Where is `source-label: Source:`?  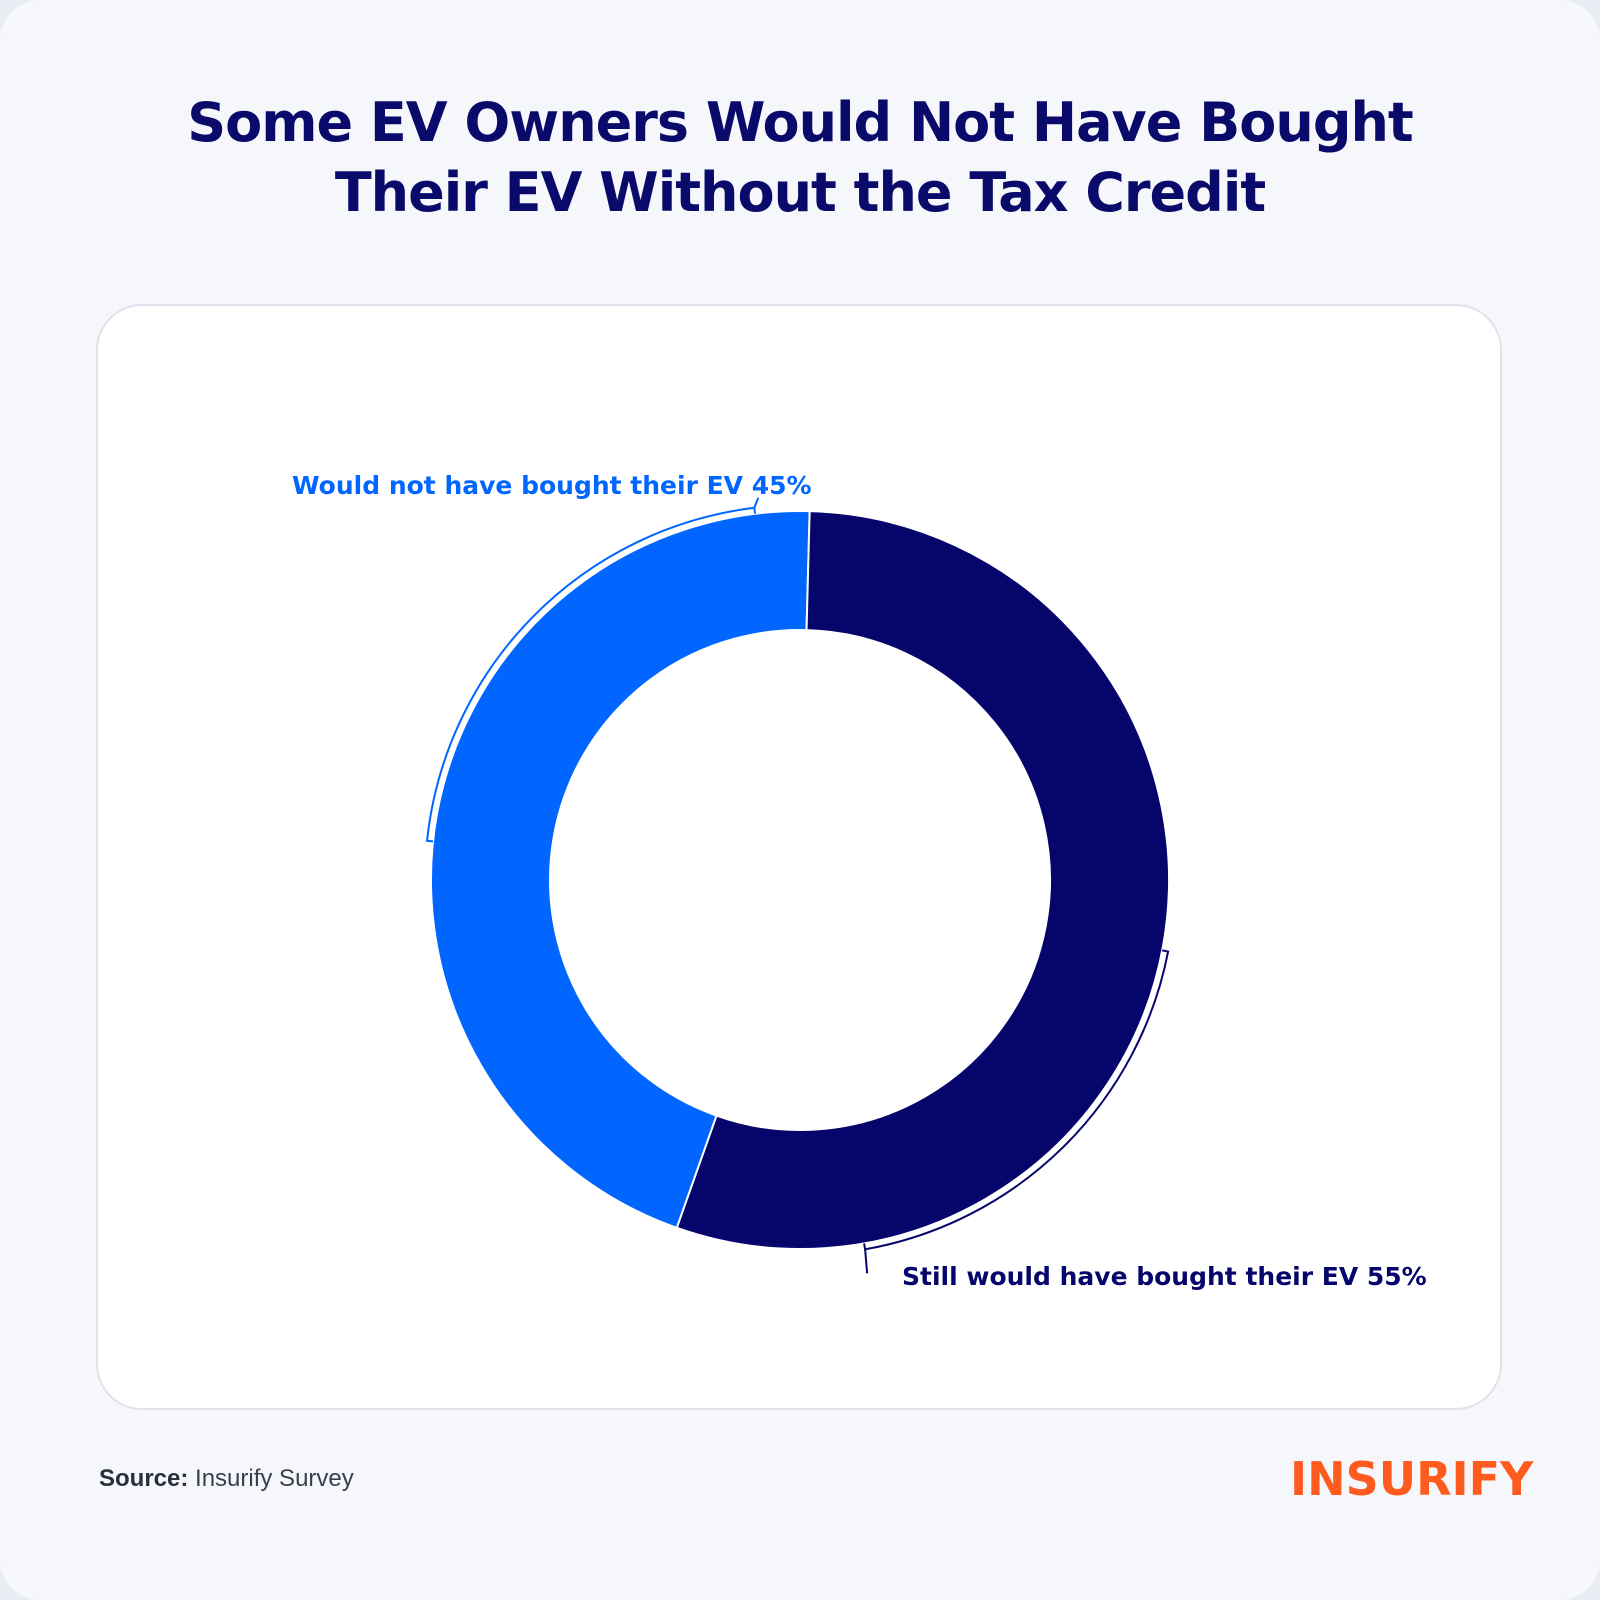 source-label: Source: is located at coordinates (144, 1478).